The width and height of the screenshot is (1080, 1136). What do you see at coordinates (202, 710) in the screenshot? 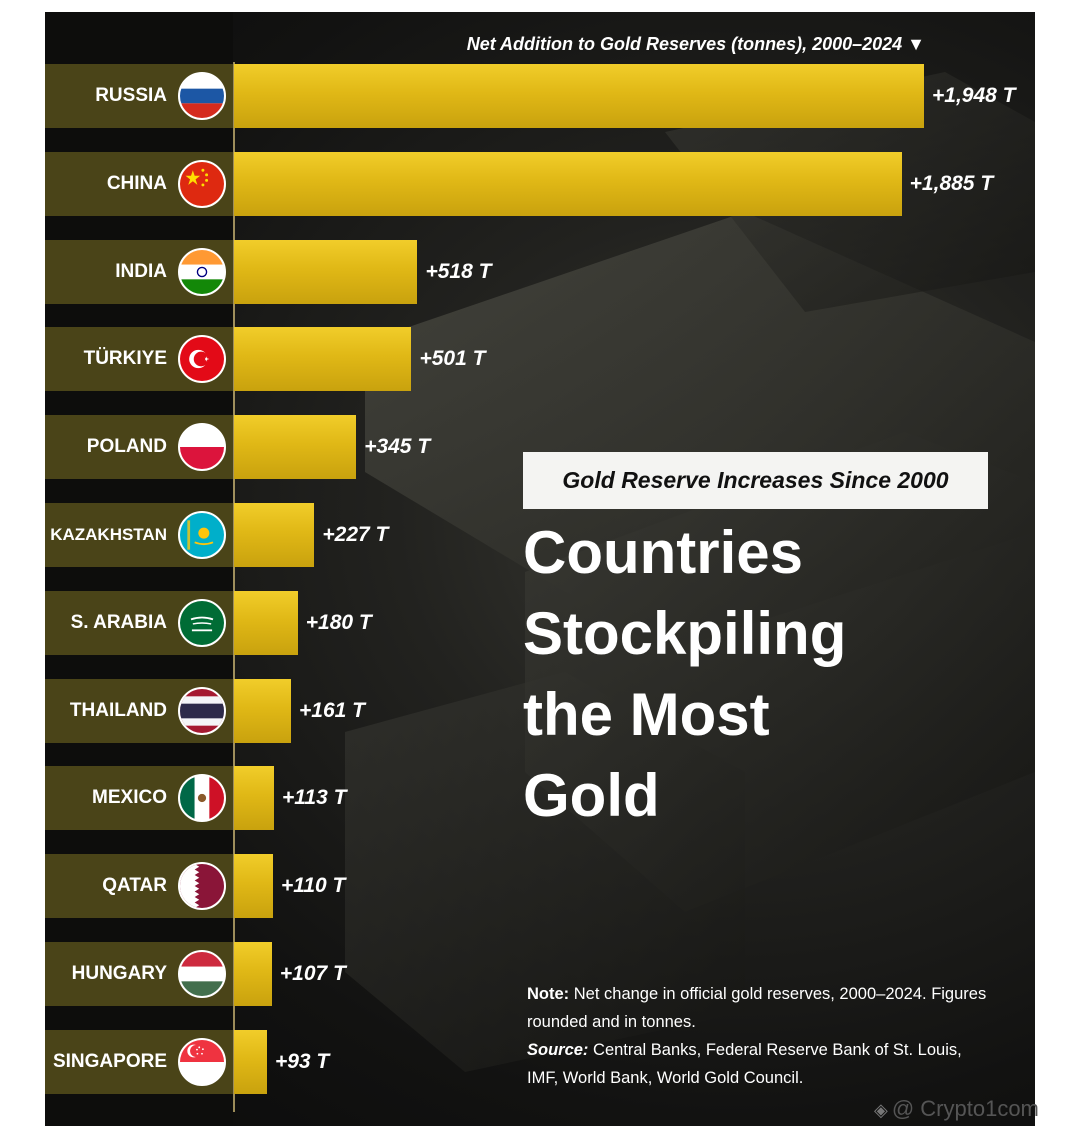
I see `thailand-flag-icon` at bounding box center [202, 710].